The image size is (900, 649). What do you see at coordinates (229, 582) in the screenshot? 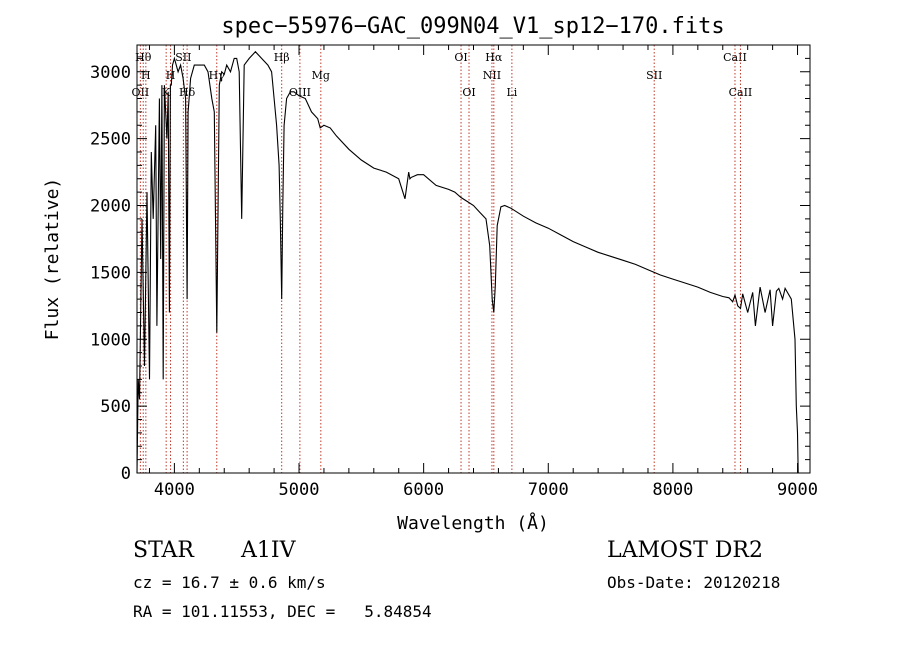
I see `redshift-text: cz = 16.7 ± 0.6 km/s` at bounding box center [229, 582].